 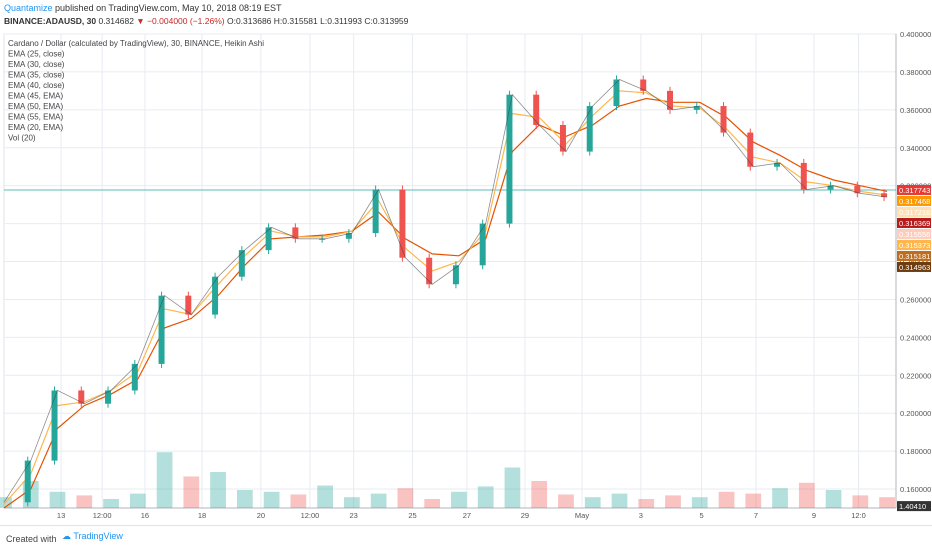 I want to click on price-tag-label: 0.317743, so click(x=914, y=190).